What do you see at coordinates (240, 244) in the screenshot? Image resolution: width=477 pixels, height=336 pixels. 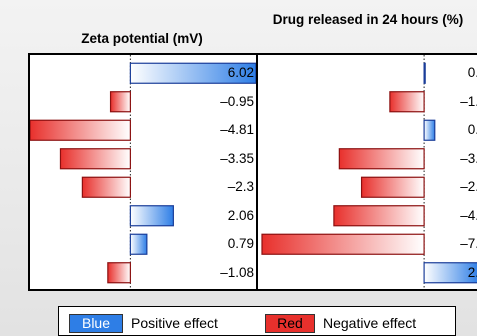 I see `zeta-value-label: 0.79` at bounding box center [240, 244].